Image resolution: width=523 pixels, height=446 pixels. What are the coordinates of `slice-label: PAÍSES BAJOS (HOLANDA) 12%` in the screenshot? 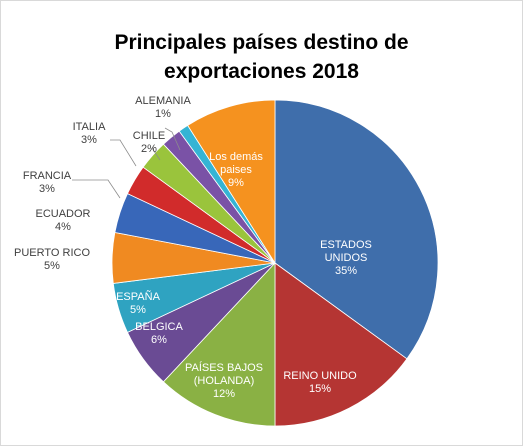 It's located at (224, 380).